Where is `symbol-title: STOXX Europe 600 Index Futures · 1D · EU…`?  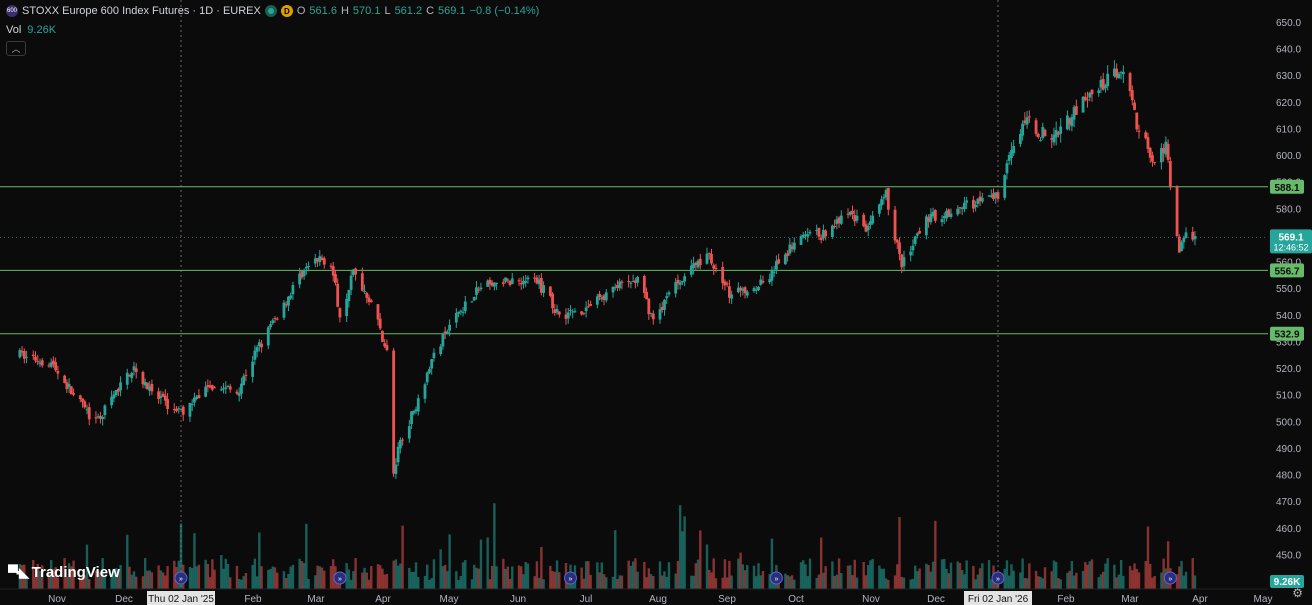 symbol-title: STOXX Europe 600 Index Futures · 1D · EU… is located at coordinates (141, 11).